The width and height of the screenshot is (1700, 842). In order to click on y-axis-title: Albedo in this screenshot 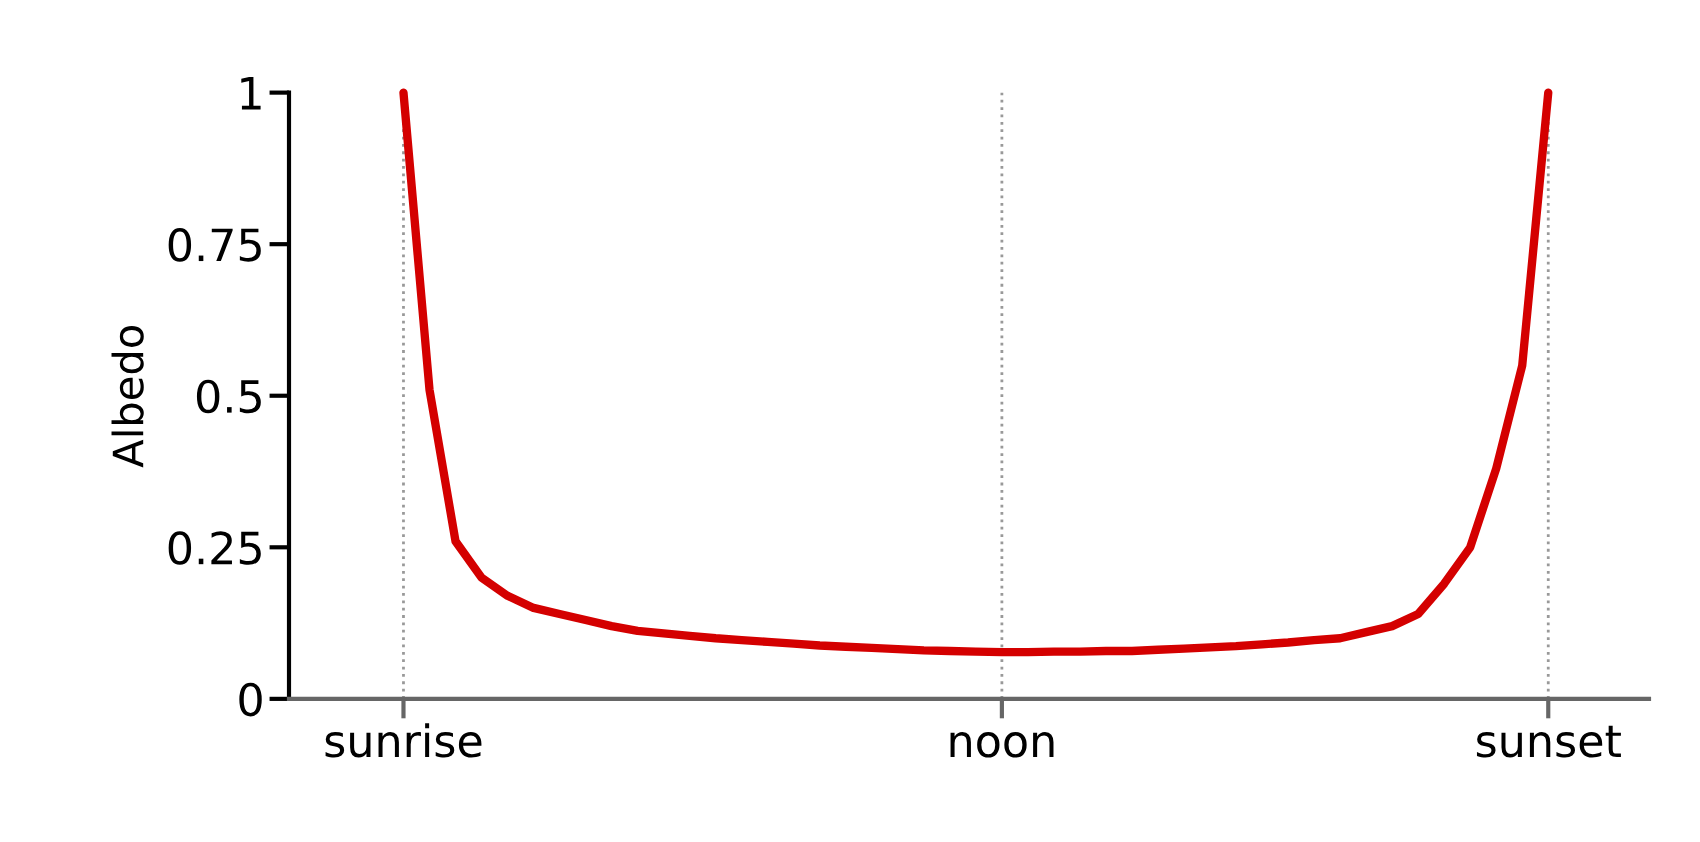, I will do `click(127, 396)`.